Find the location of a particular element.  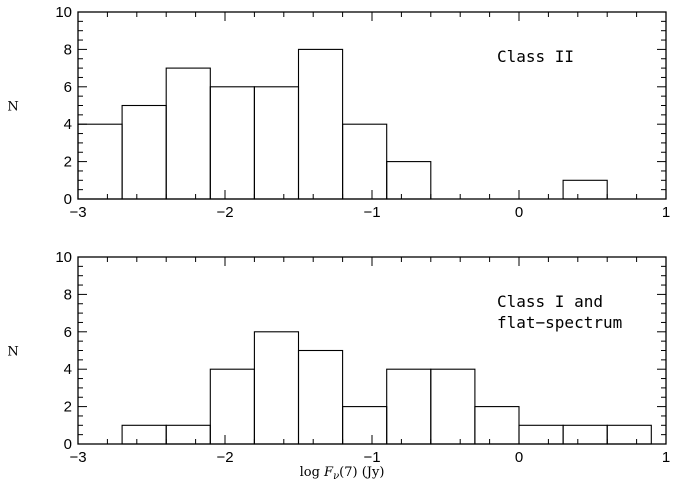

class-annotation: Class I and flat−spectrum is located at coordinates (559, 312).